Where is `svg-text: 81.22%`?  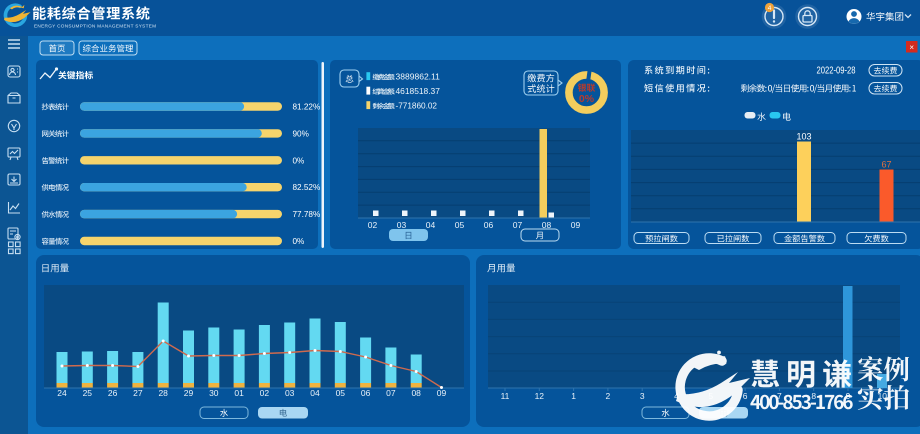 svg-text: 81.22% is located at coordinates (307, 107).